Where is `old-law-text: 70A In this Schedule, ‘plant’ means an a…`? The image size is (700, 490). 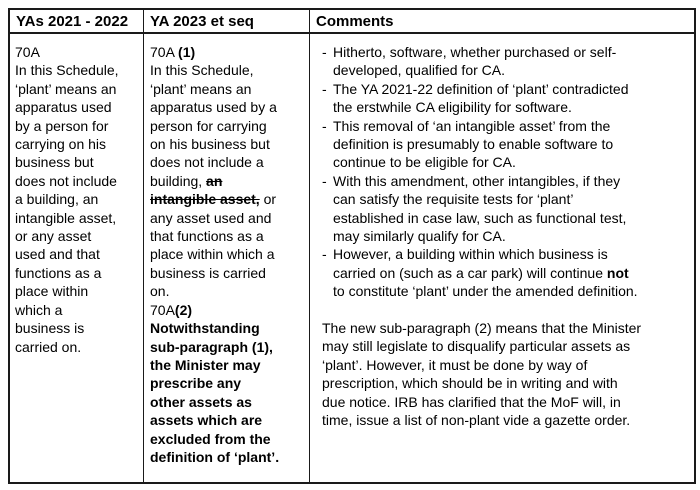
old-law-text: 70A In this Schedule, ‘plant’ means an a… is located at coordinates (67, 199).